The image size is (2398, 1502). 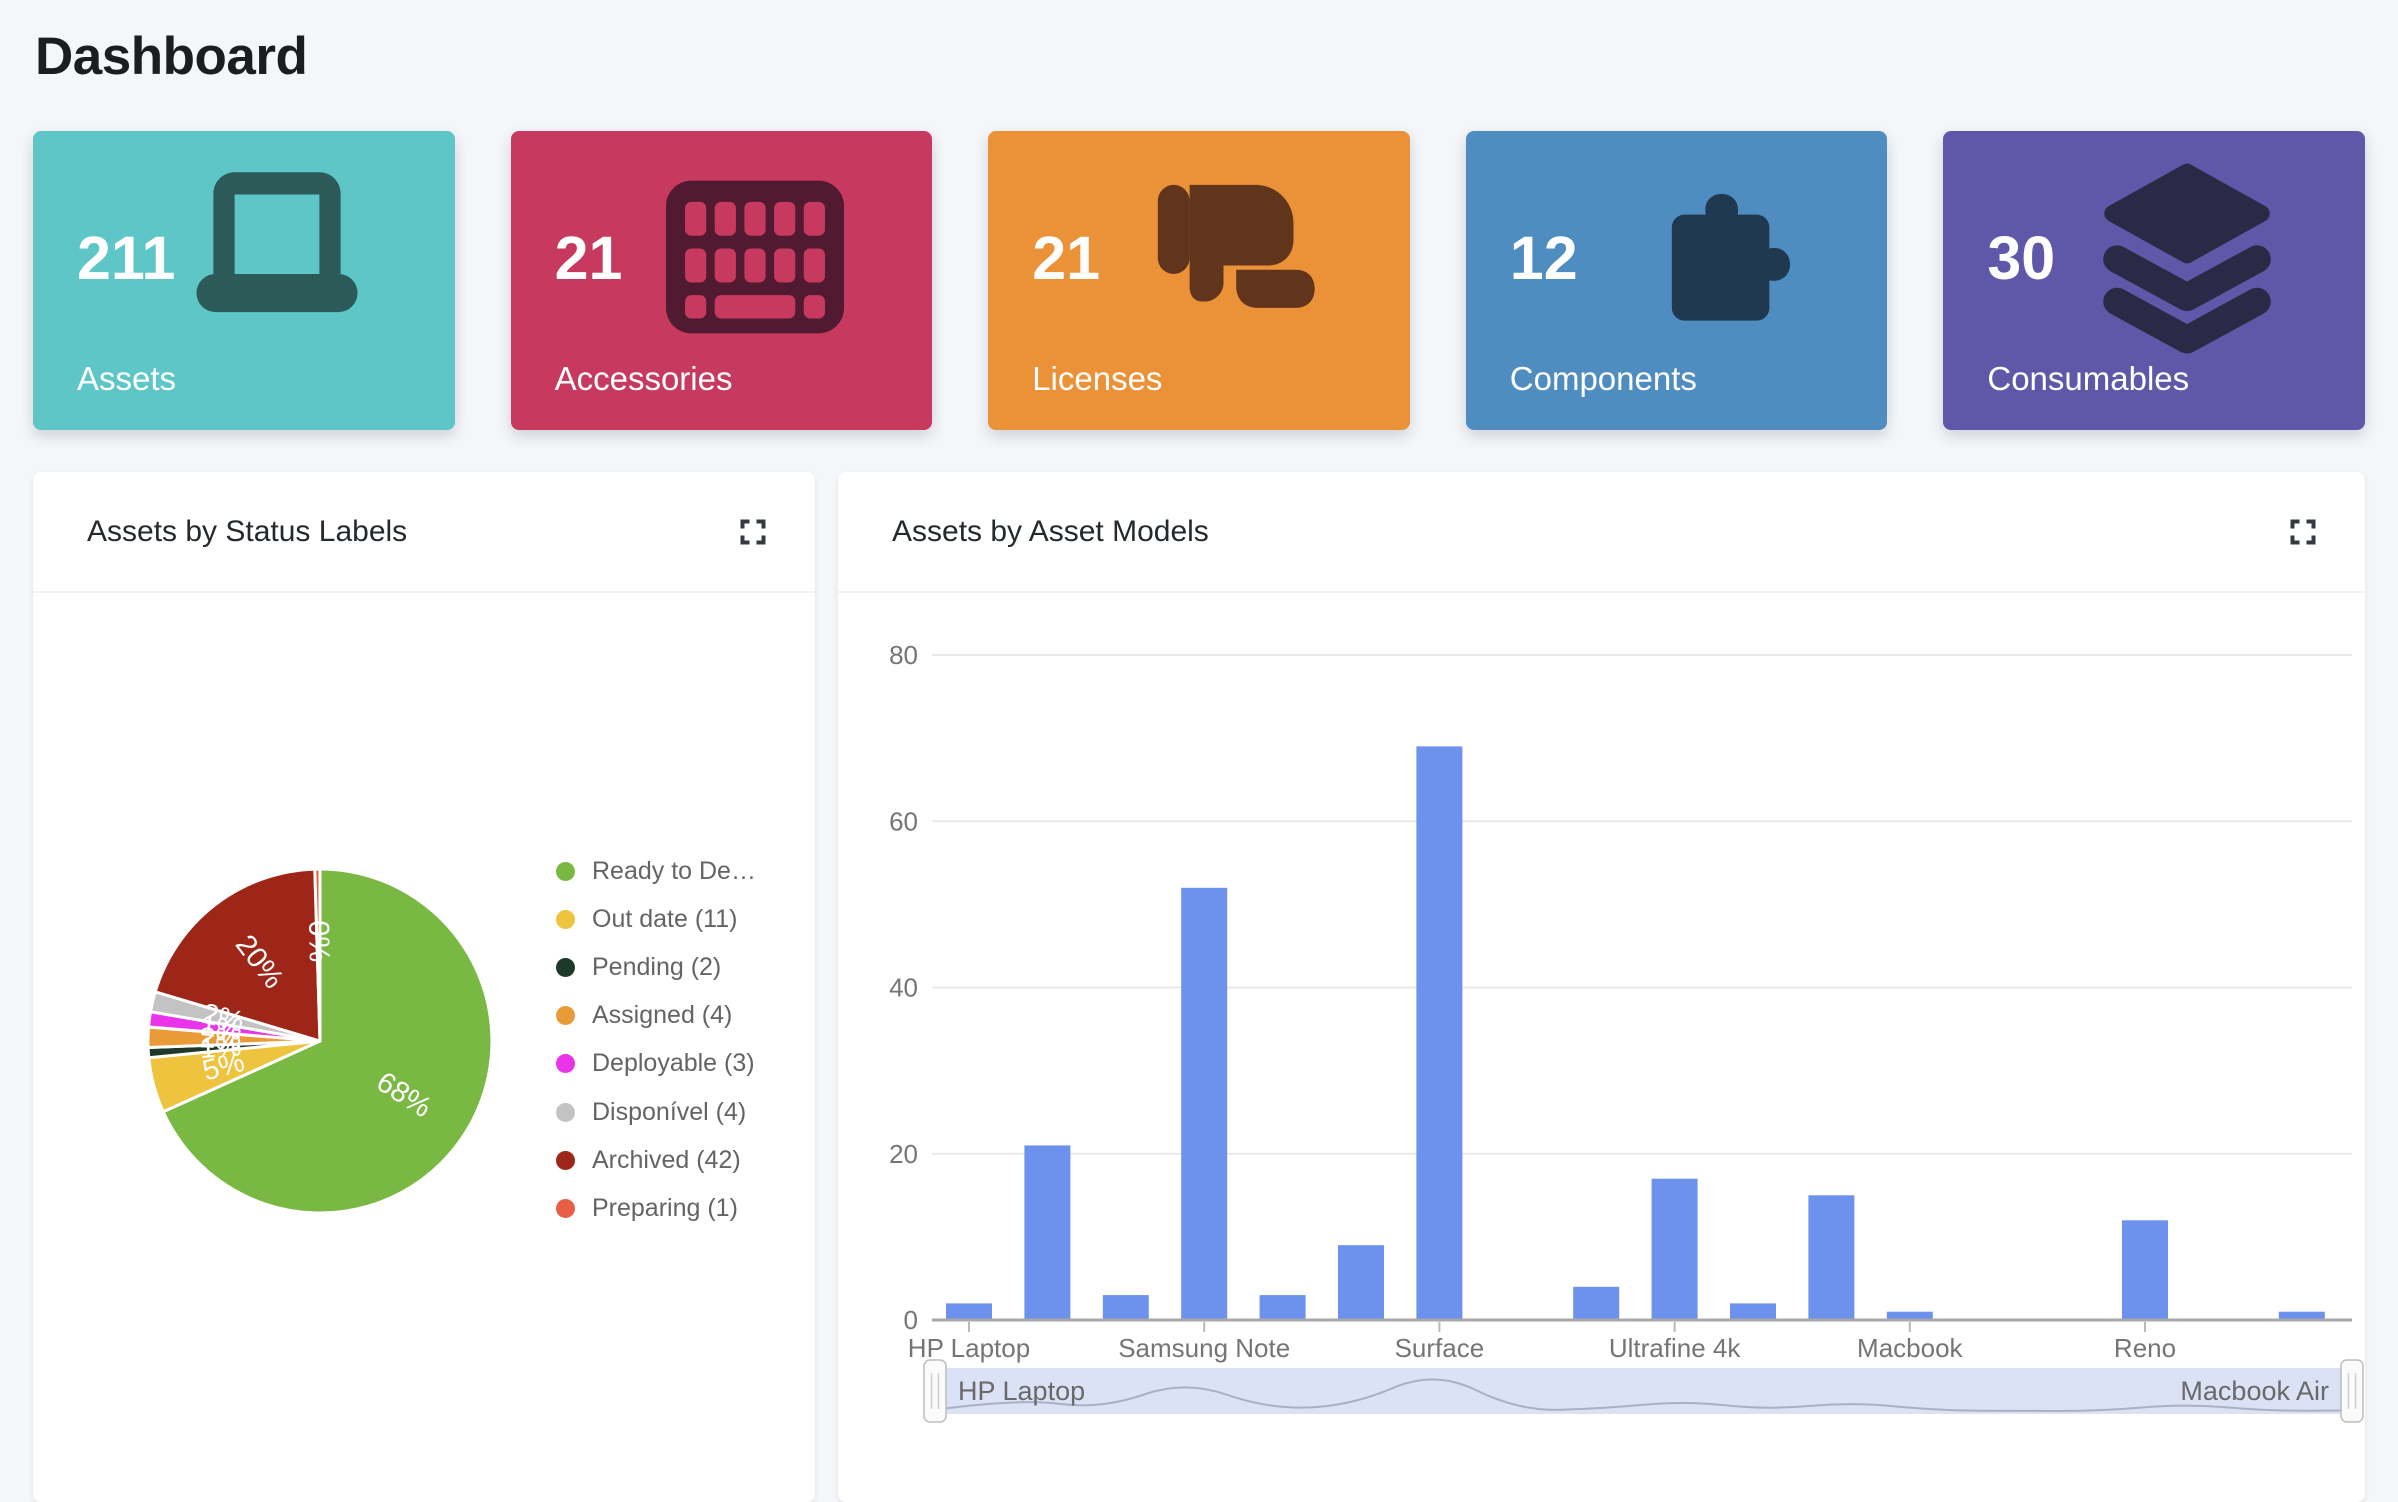 I want to click on x-axis-label: Reno, so click(x=2145, y=1348).